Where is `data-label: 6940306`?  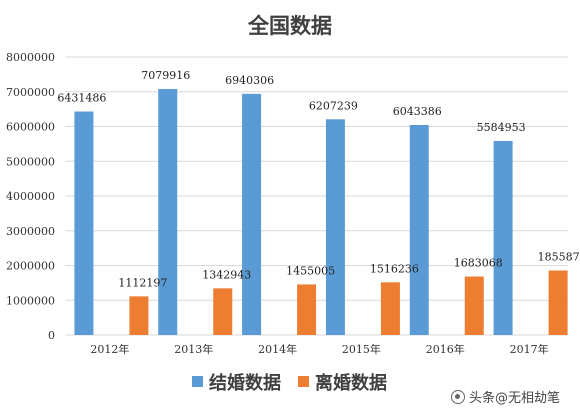 data-label: 6940306 is located at coordinates (249, 80).